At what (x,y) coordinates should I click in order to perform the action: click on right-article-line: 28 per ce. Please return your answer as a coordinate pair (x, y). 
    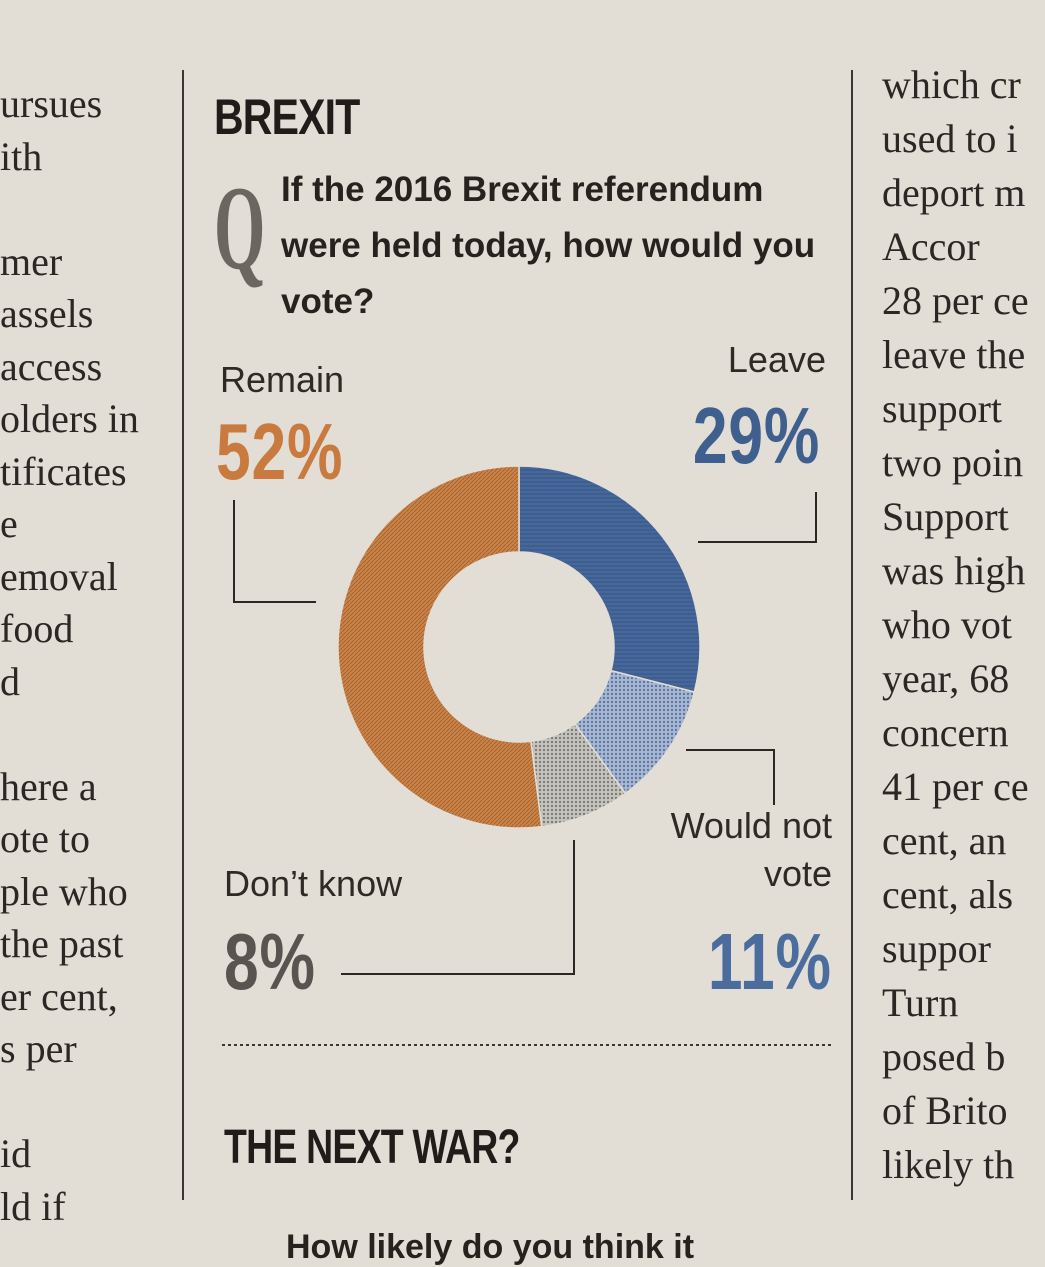
    Looking at the image, I should click on (955, 300).